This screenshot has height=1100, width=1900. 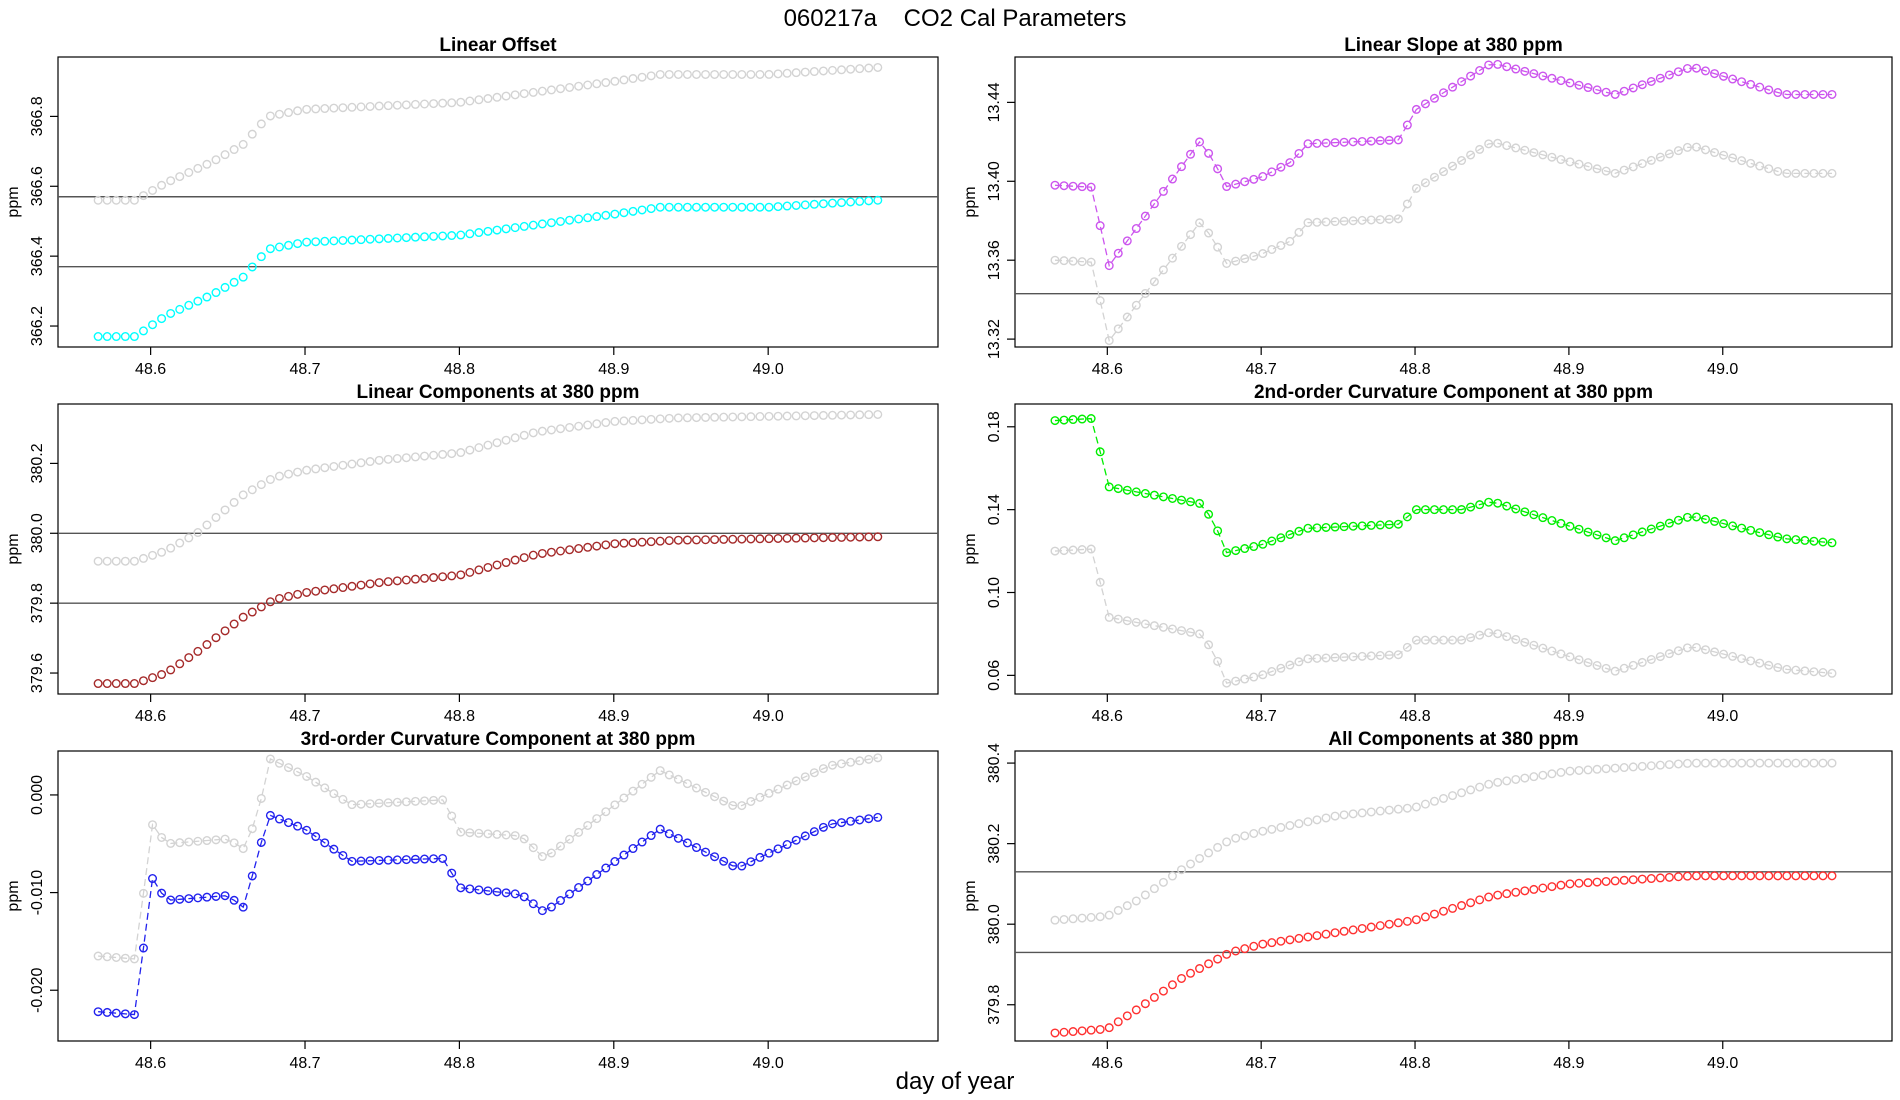 I want to click on y-tick-label: 13.44, so click(x=994, y=102).